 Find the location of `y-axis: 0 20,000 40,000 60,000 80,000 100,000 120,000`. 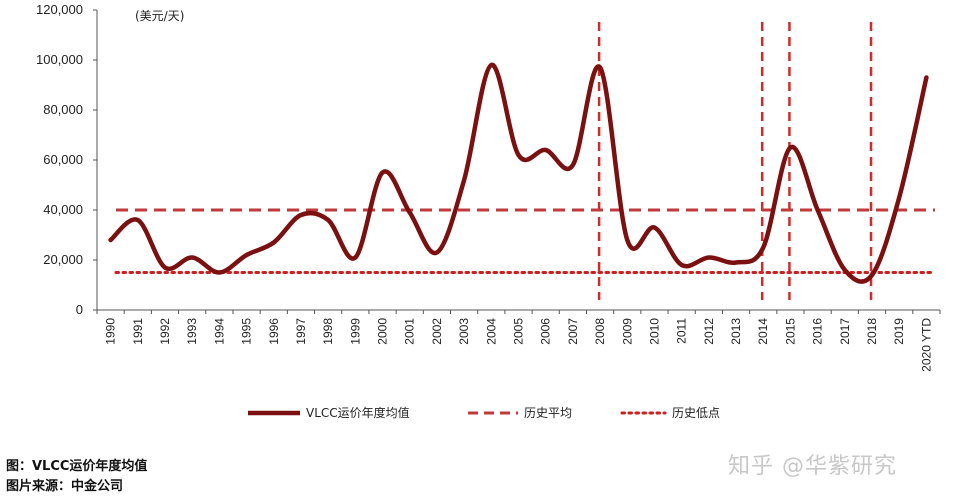

y-axis: 0 20,000 40,000 60,000 80,000 100,000 120,000 is located at coordinates (67, 159).